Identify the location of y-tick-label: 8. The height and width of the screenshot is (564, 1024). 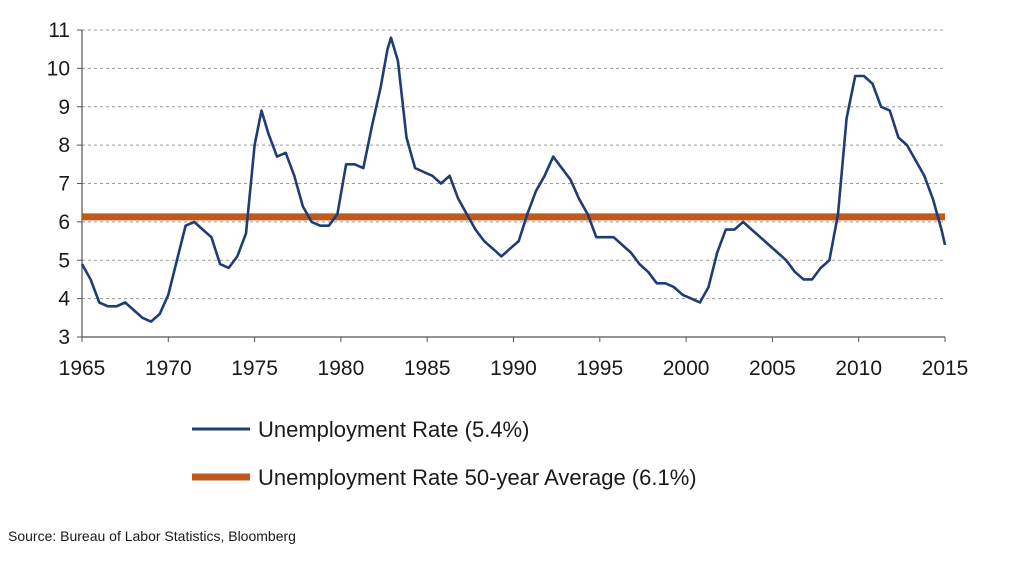
(64, 145).